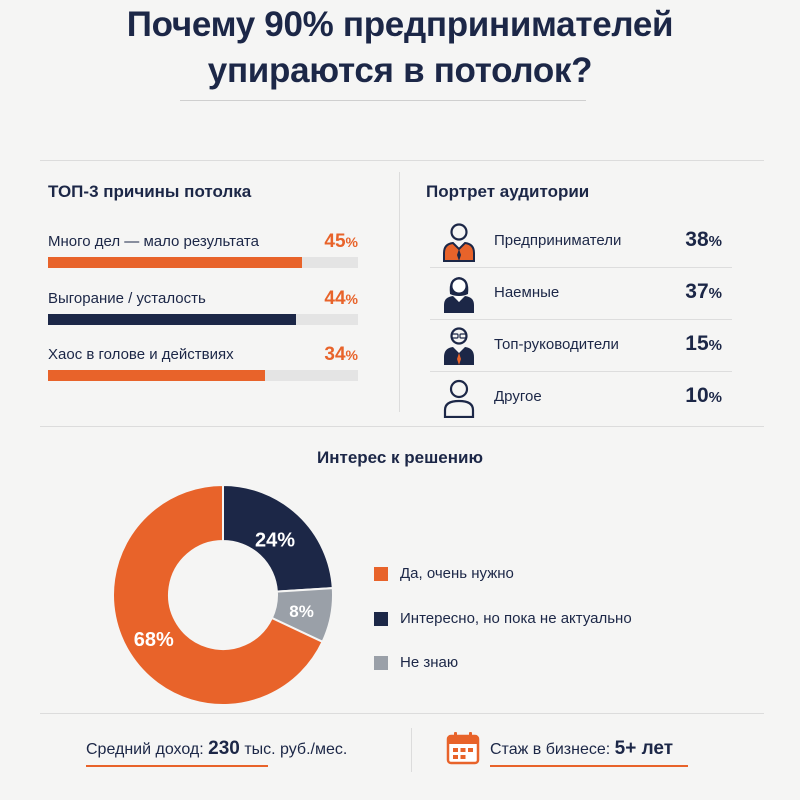  What do you see at coordinates (459, 398) in the screenshot?
I see `person-icon` at bounding box center [459, 398].